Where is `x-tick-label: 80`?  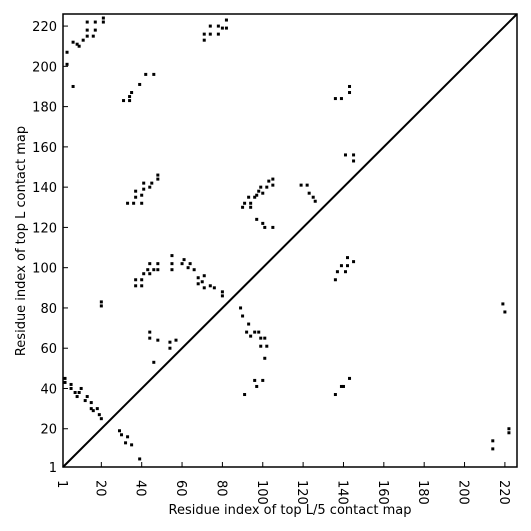 x-tick-label: 80 is located at coordinates (220, 488).